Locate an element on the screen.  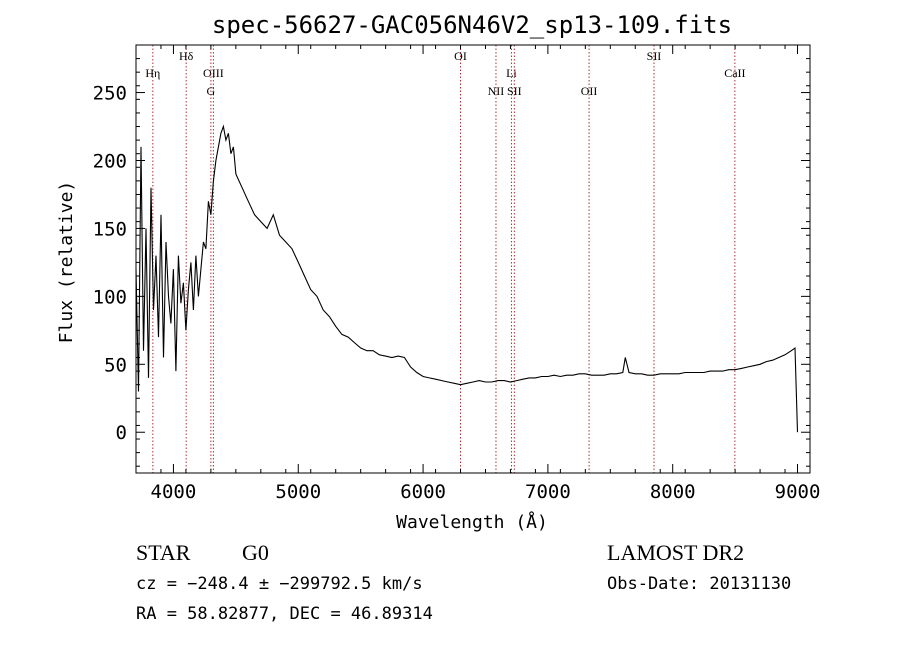
redshift-info: cz = −248.4 ± −299792.5 km/s is located at coordinates (279, 584).